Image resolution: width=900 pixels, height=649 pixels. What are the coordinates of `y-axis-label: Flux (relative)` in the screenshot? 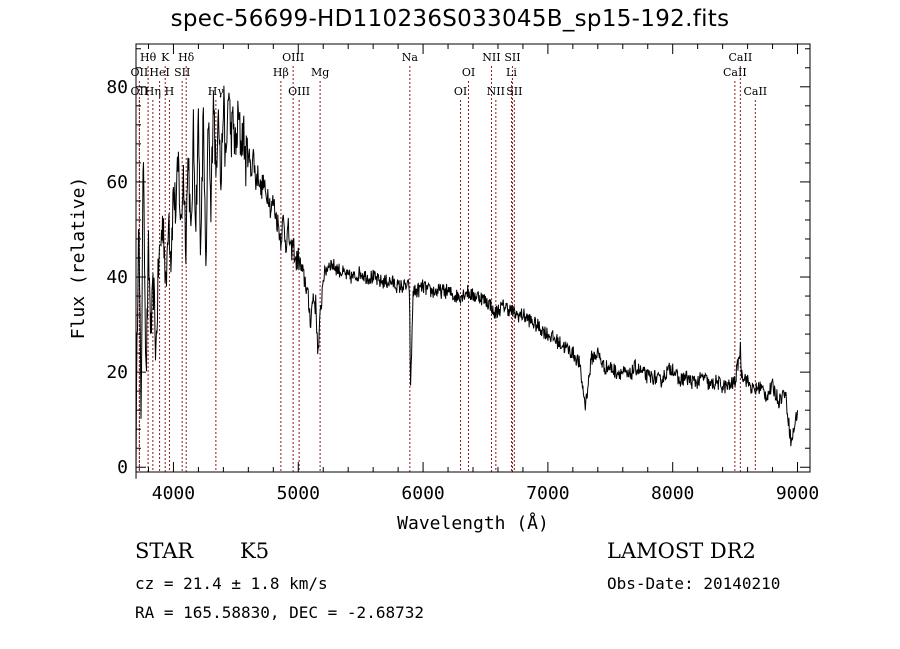 It's located at (78, 258).